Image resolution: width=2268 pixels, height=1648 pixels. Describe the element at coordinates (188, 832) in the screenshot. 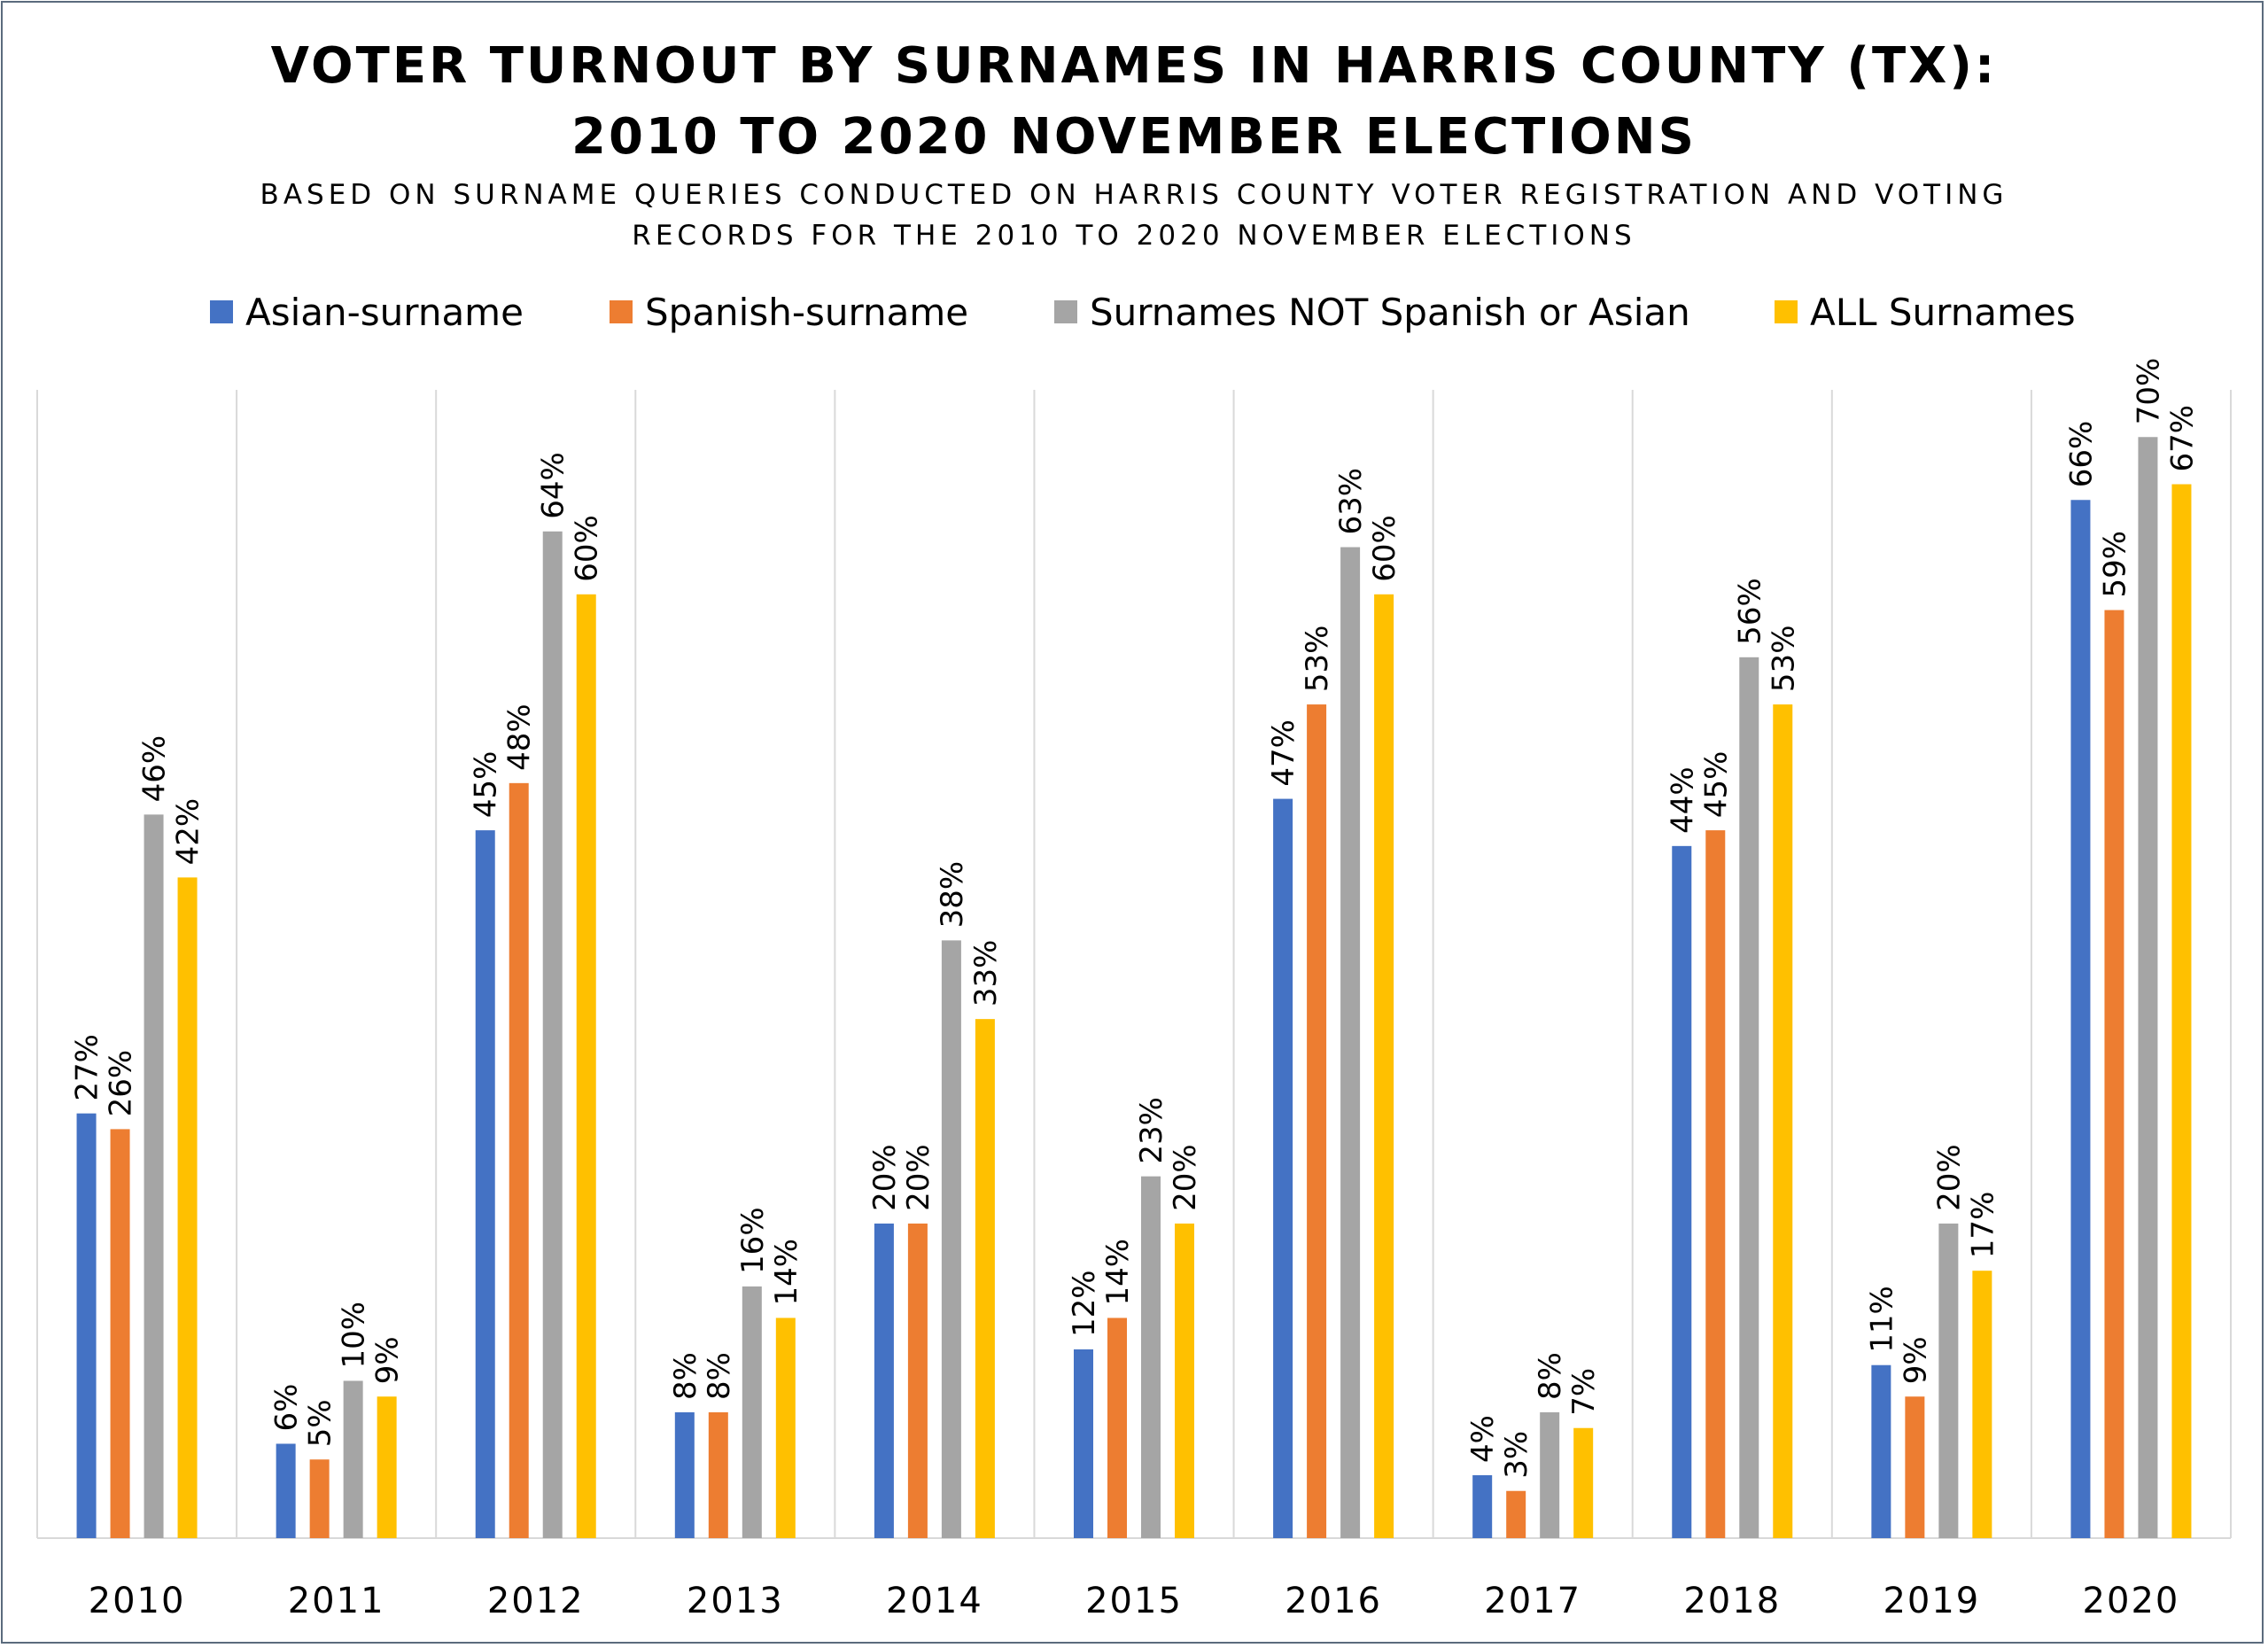

I see `data-label-2010-3: 42%` at that location.